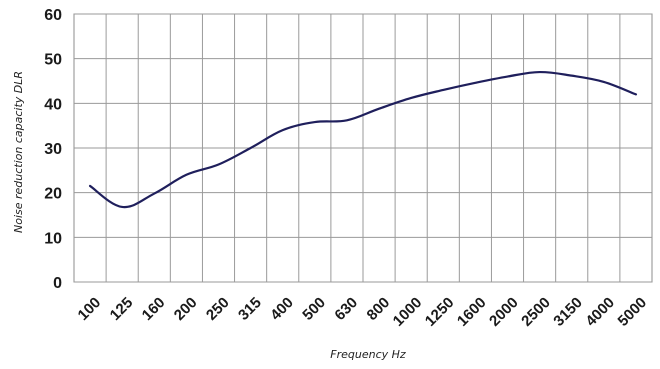 The height and width of the screenshot is (369, 660). What do you see at coordinates (122, 309) in the screenshot?
I see `x-tick-label: 125` at bounding box center [122, 309].